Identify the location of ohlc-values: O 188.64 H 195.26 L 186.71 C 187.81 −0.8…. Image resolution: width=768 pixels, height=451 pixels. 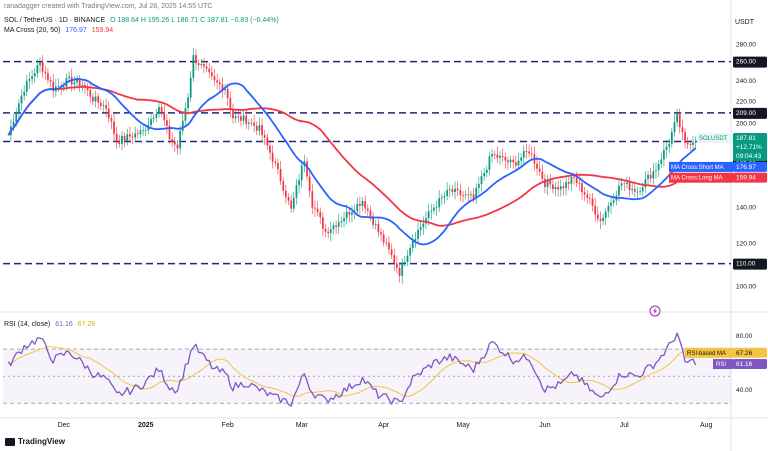
(194, 20).